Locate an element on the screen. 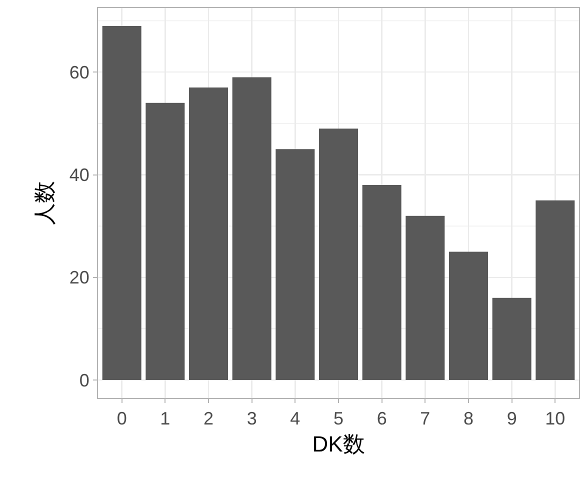  y-tick-label: 60 is located at coordinates (79, 72).